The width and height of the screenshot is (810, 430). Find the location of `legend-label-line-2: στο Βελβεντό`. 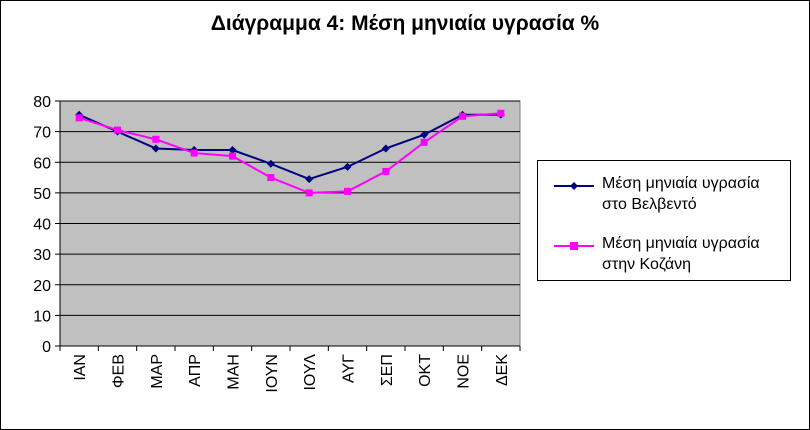

legend-label-line-2: στο Βελβεντό is located at coordinates (649, 204).